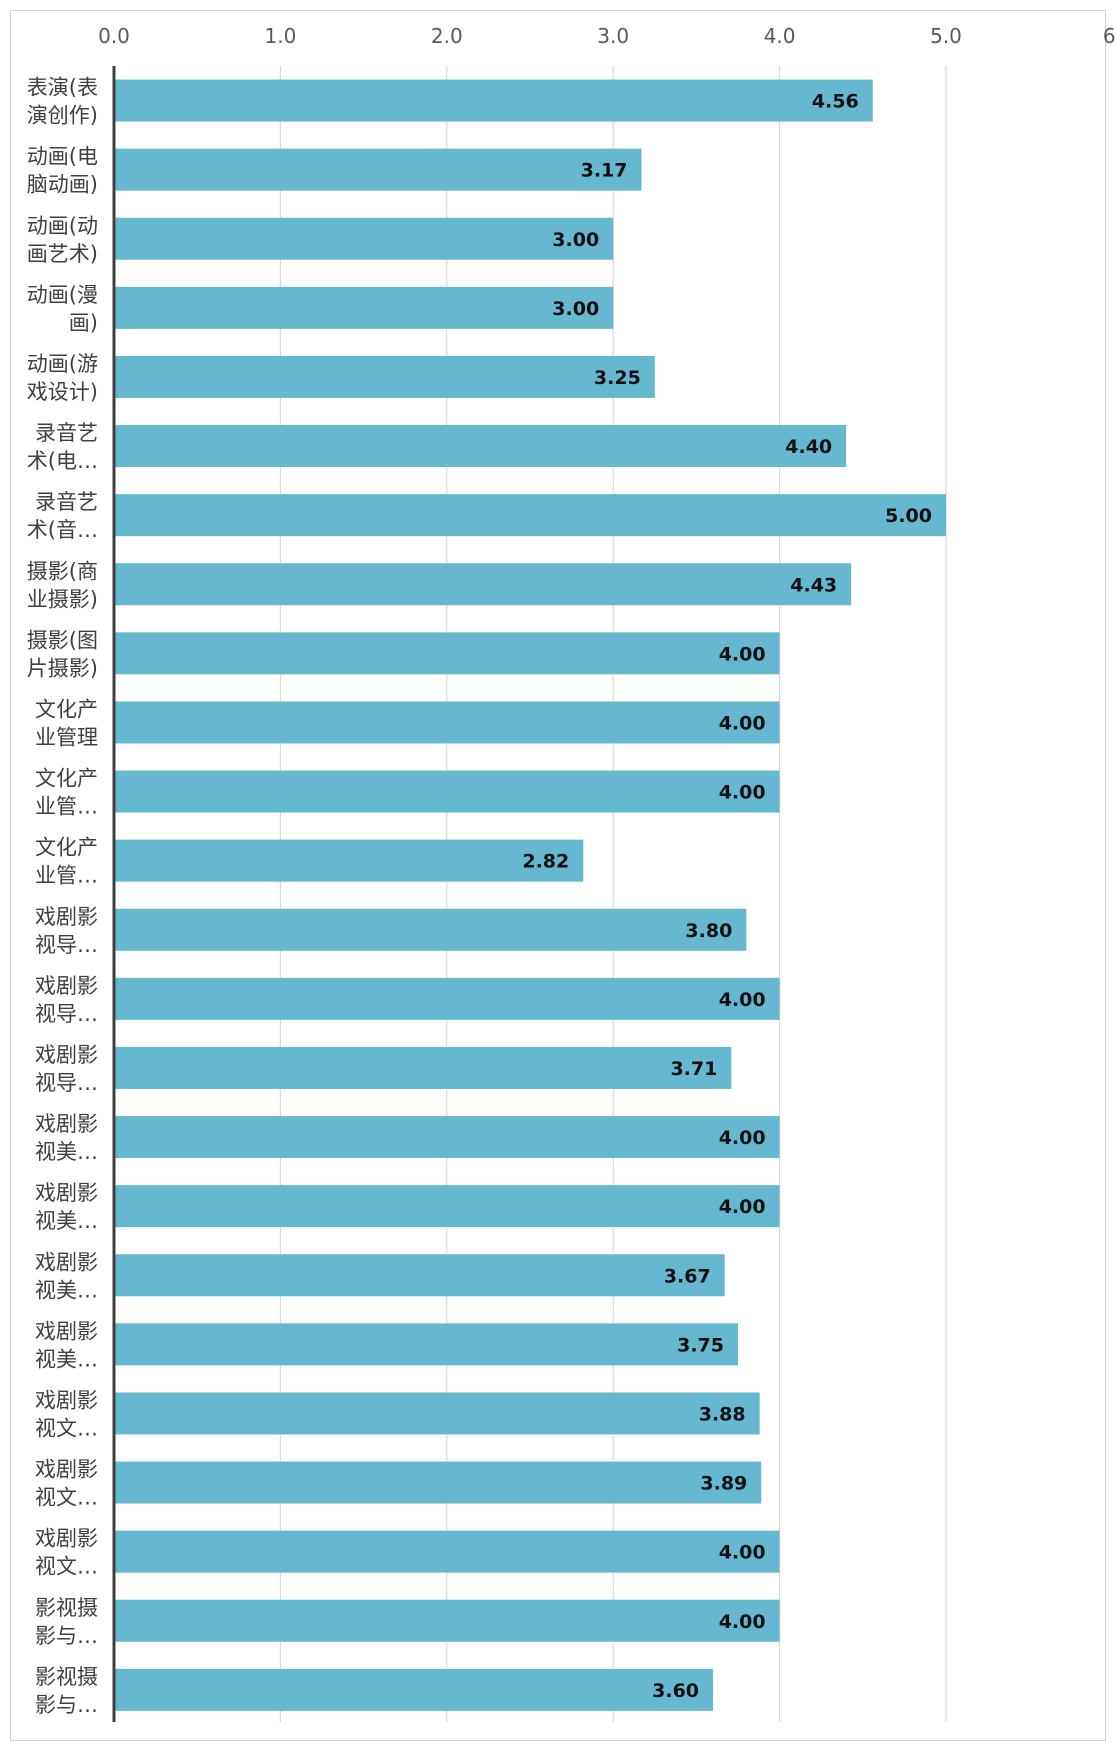 This screenshot has height=1751, width=1116. Describe the element at coordinates (62, 116) in the screenshot. I see `category-label: 演创作)` at that location.